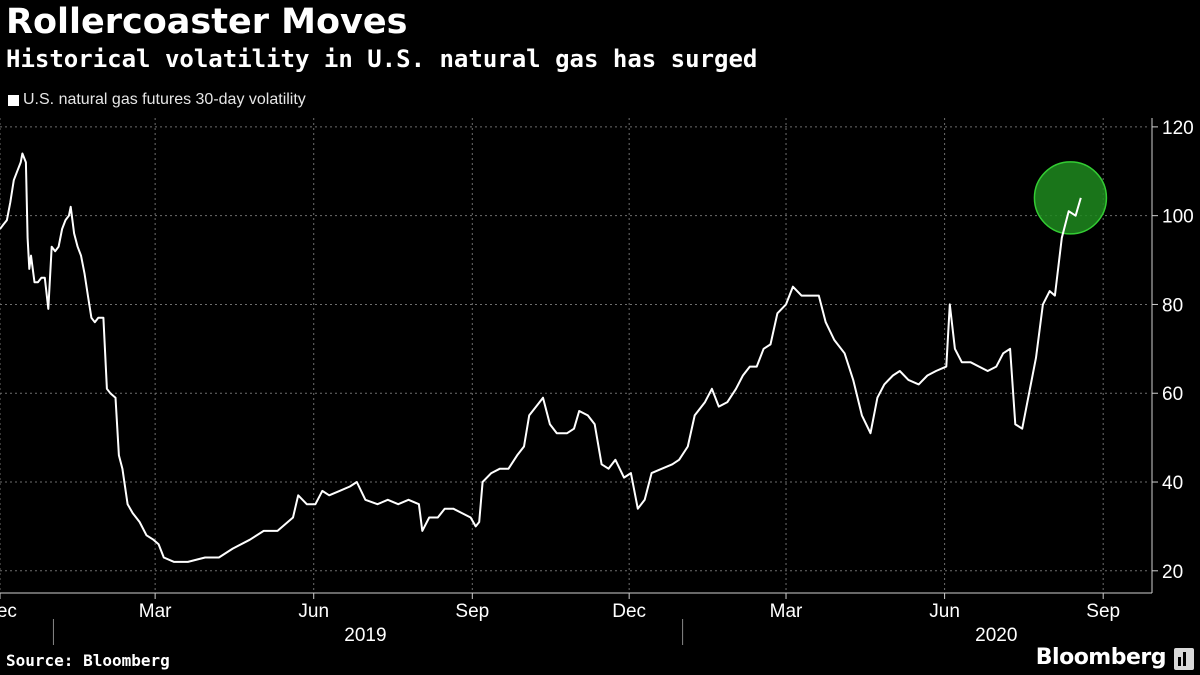 The width and height of the screenshot is (1200, 675). I want to click on y-tick-label: 40, so click(1172, 483).